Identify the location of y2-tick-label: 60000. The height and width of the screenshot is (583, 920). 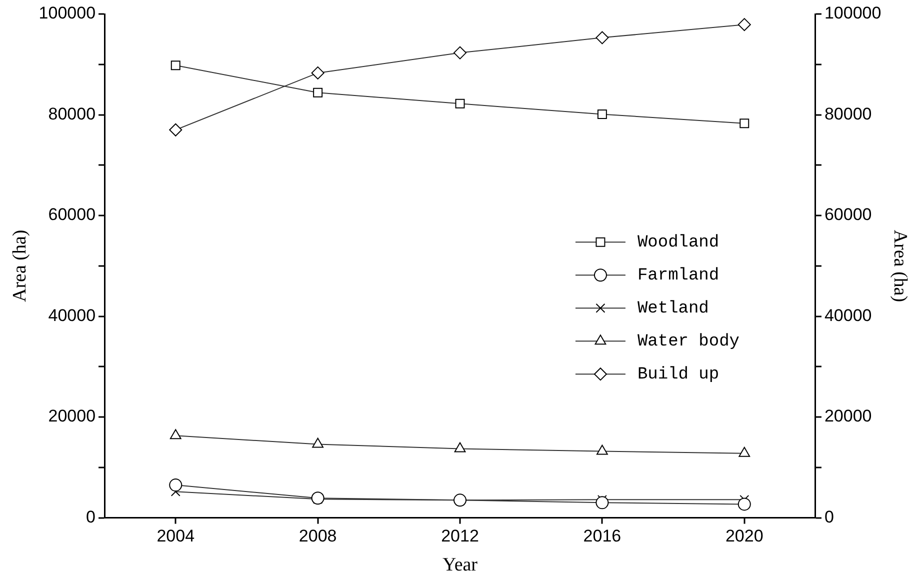
(848, 214).